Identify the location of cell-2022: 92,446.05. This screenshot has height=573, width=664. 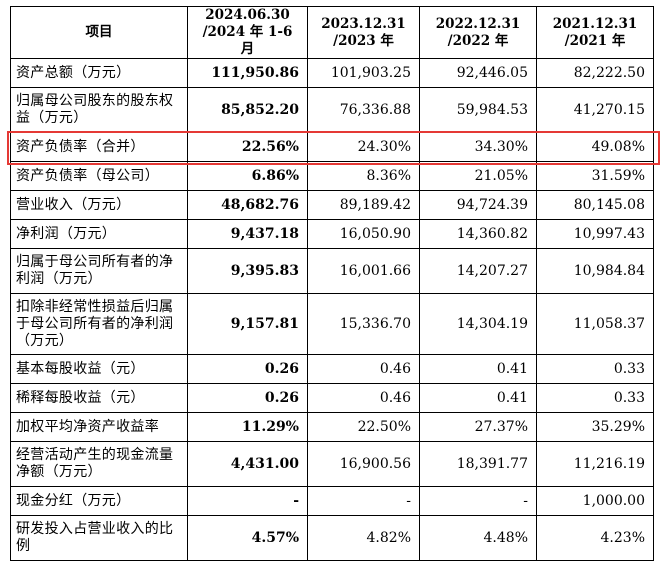
(478, 73).